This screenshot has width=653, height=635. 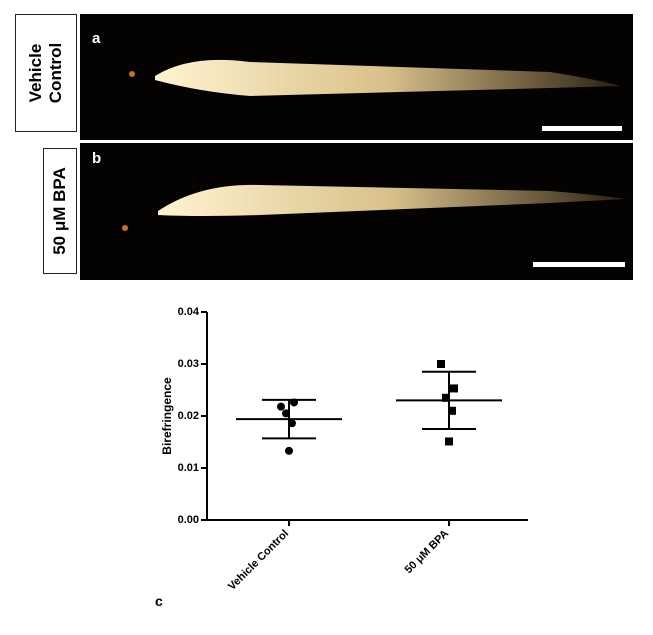 What do you see at coordinates (97, 158) in the screenshot?
I see `panel-label: b` at bounding box center [97, 158].